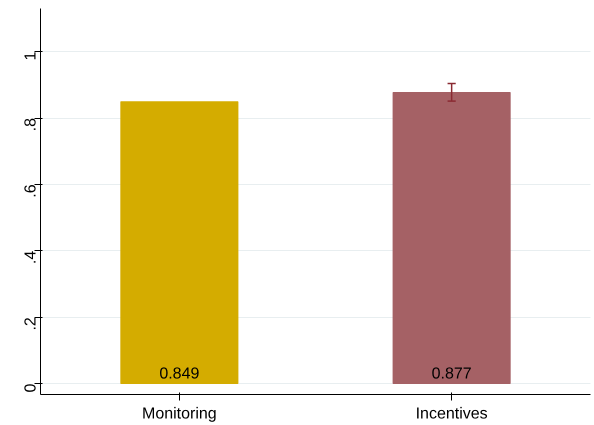  What do you see at coordinates (31, 324) in the screenshot?
I see `y-tick-label: .2` at bounding box center [31, 324].